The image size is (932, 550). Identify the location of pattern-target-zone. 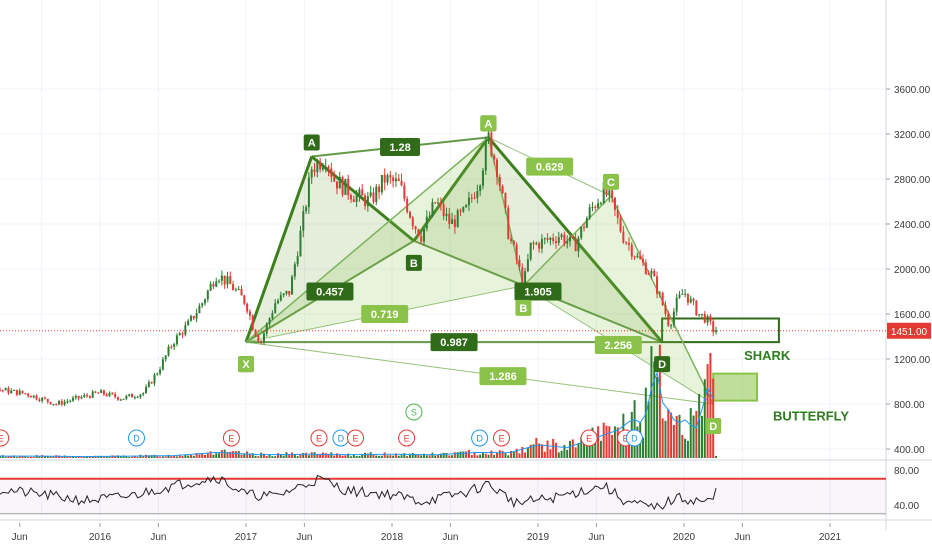
(720, 330).